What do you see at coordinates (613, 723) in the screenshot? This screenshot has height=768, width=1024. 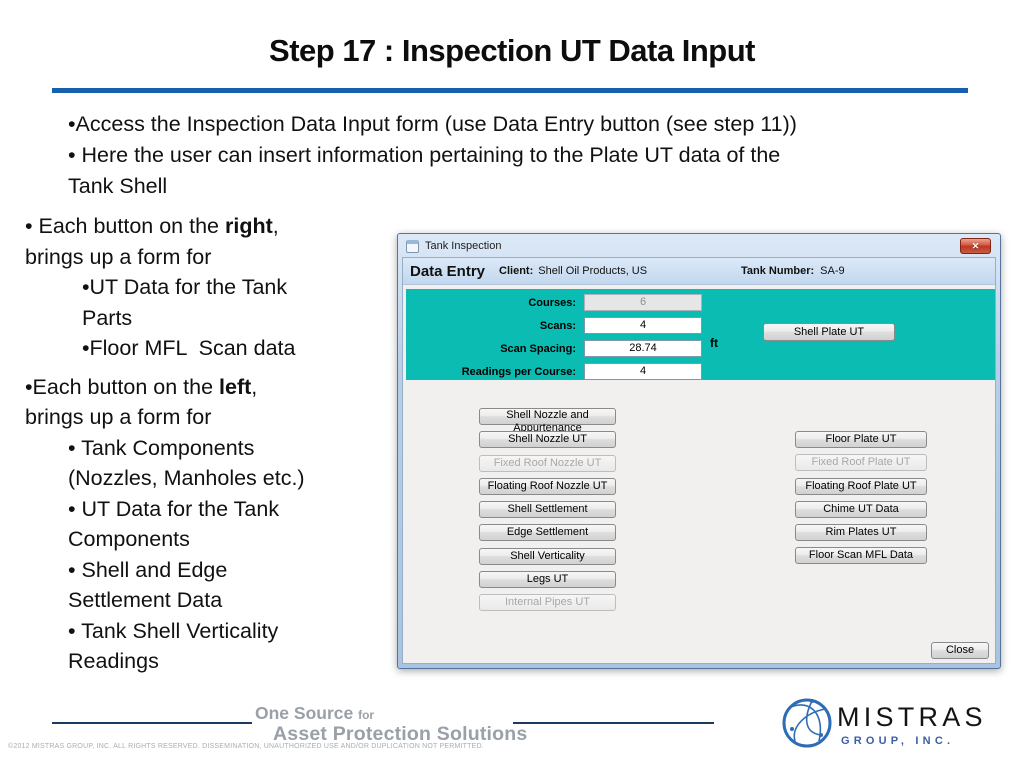 I see `footer-divider-right` at bounding box center [613, 723].